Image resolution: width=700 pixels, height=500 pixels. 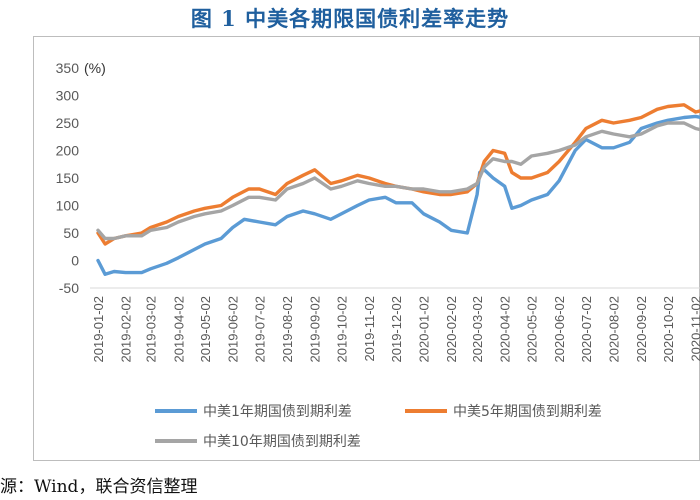 I want to click on chart-title: 图 1 中美各期限国债利差率走势, so click(x=350, y=18).